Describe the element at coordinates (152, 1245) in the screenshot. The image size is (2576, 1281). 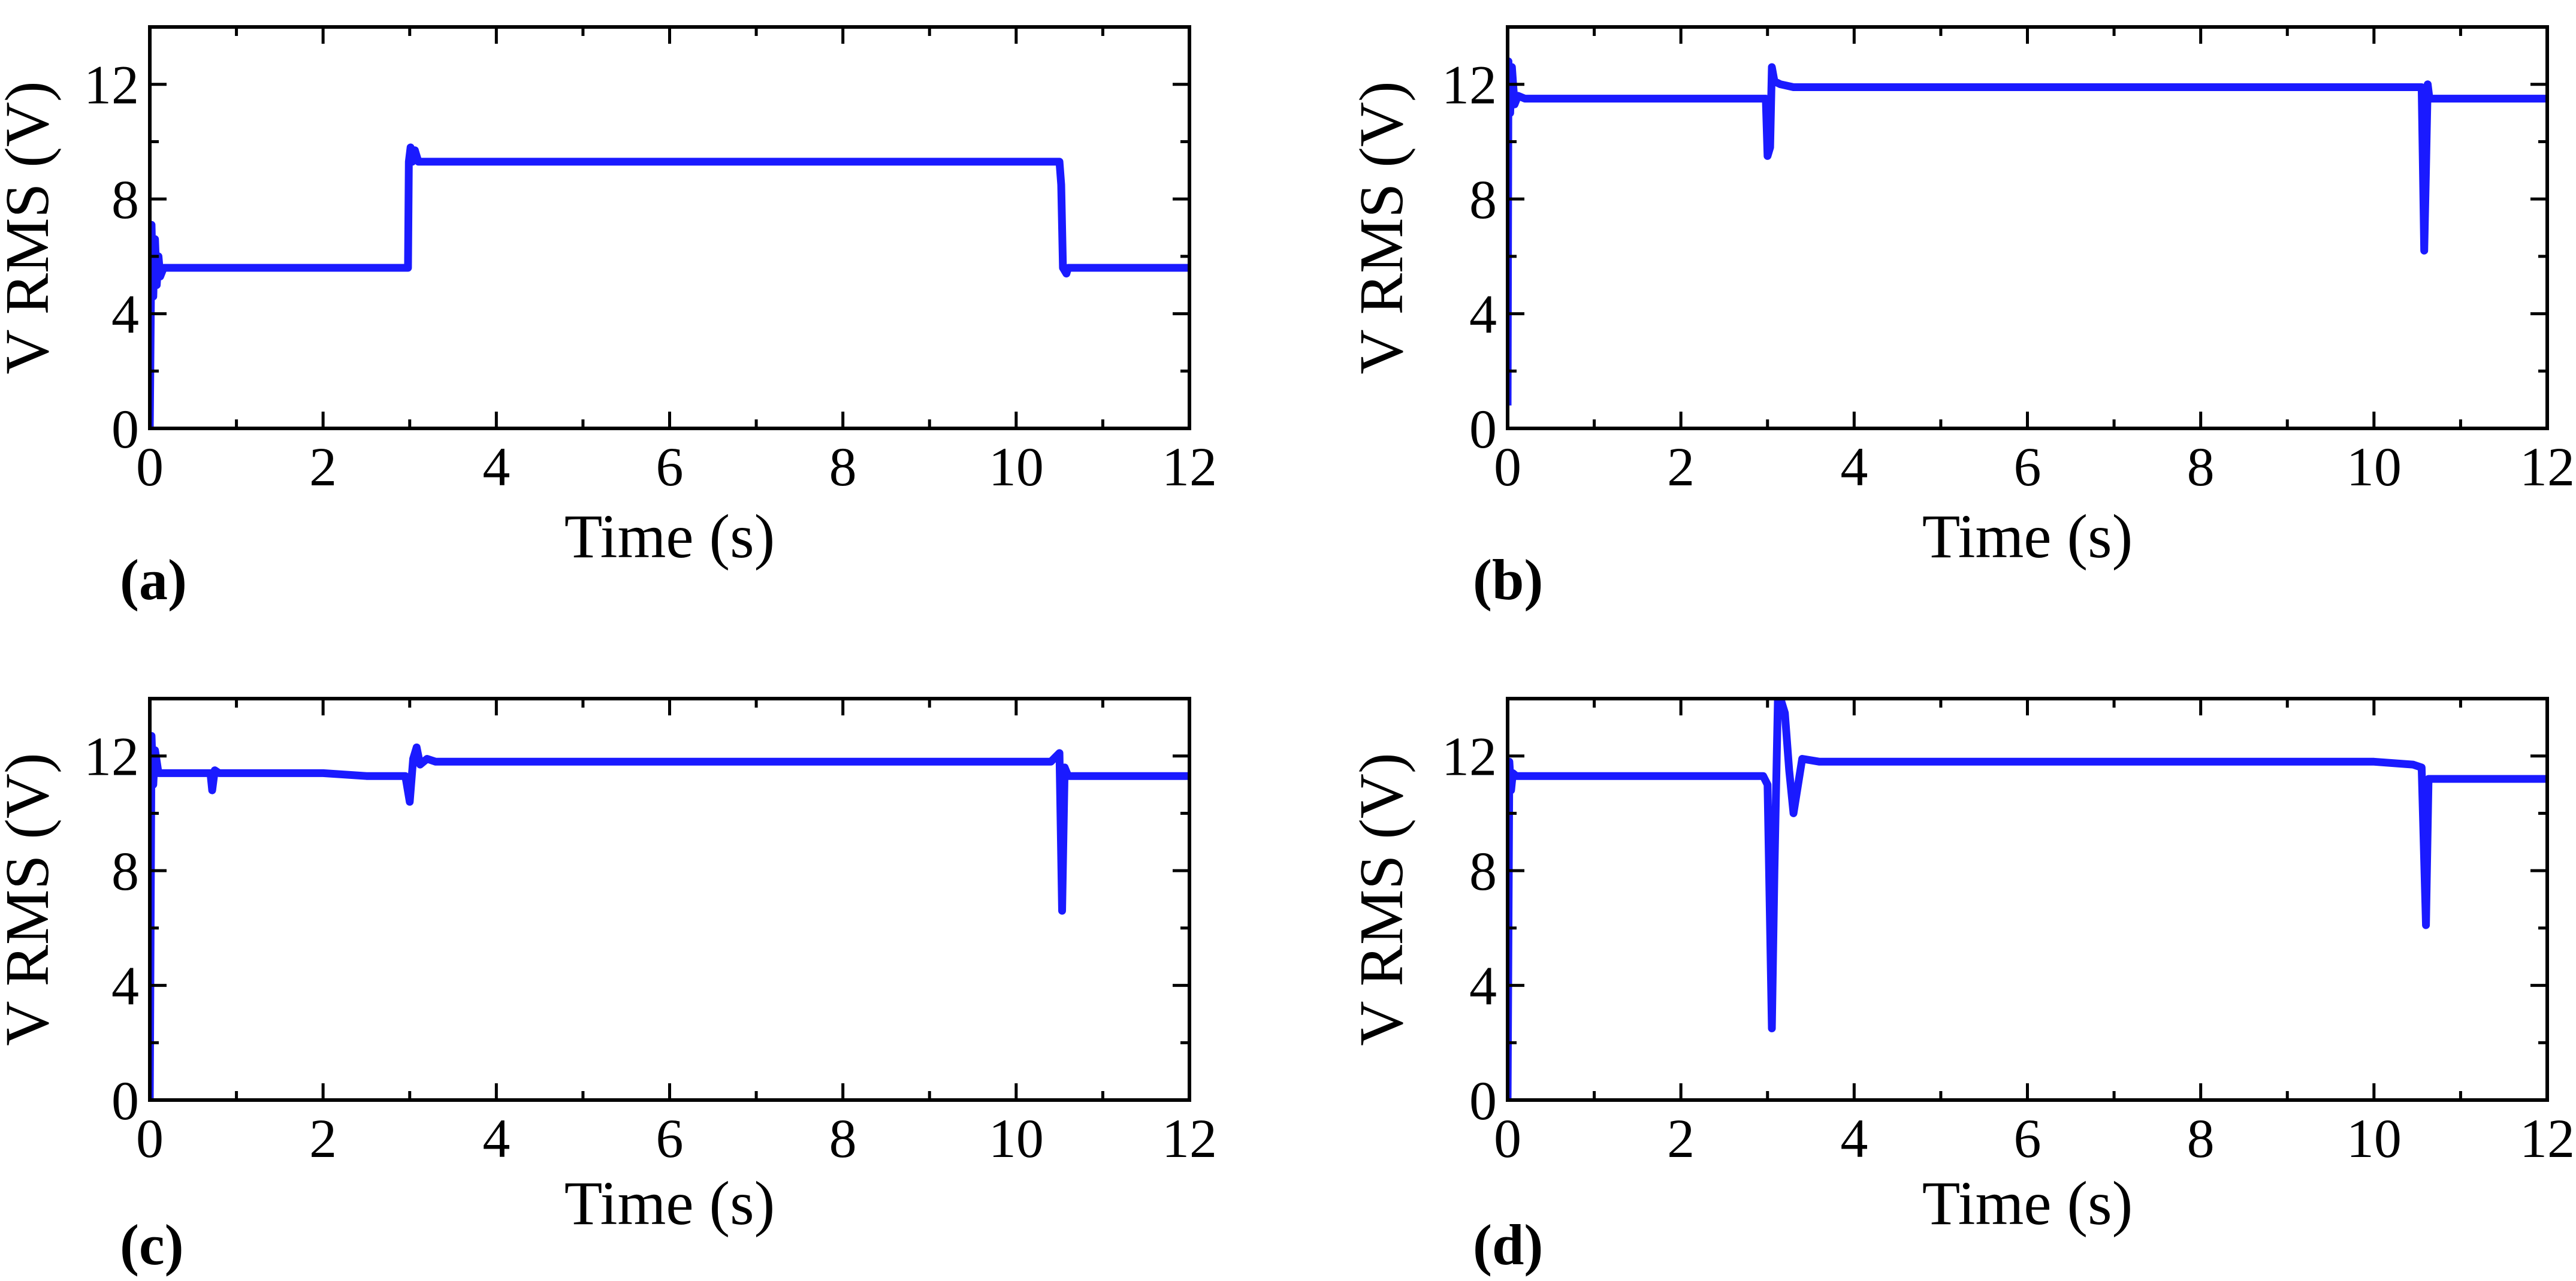
I see `panel-label: (c)` at that location.